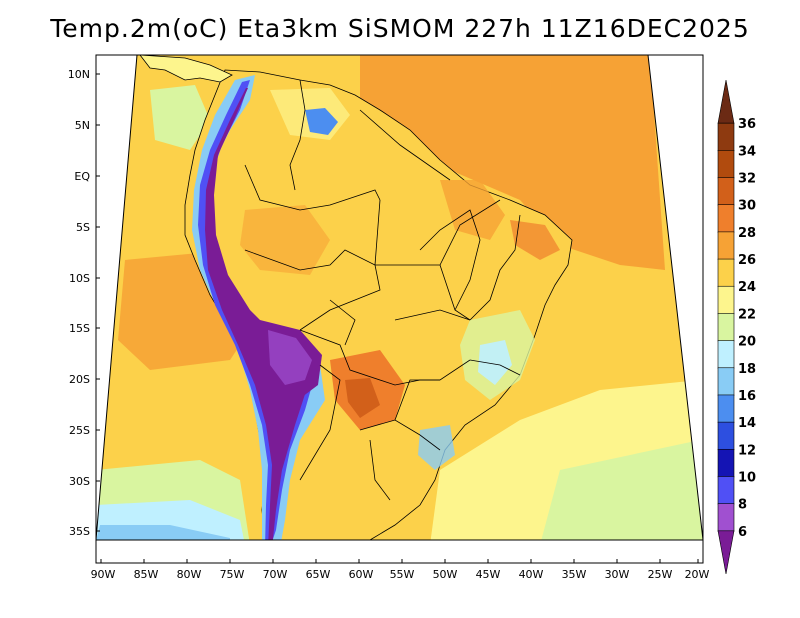 The image size is (800, 618). Describe the element at coordinates (103, 574) in the screenshot. I see `lon-tick-label: 90W` at that location.